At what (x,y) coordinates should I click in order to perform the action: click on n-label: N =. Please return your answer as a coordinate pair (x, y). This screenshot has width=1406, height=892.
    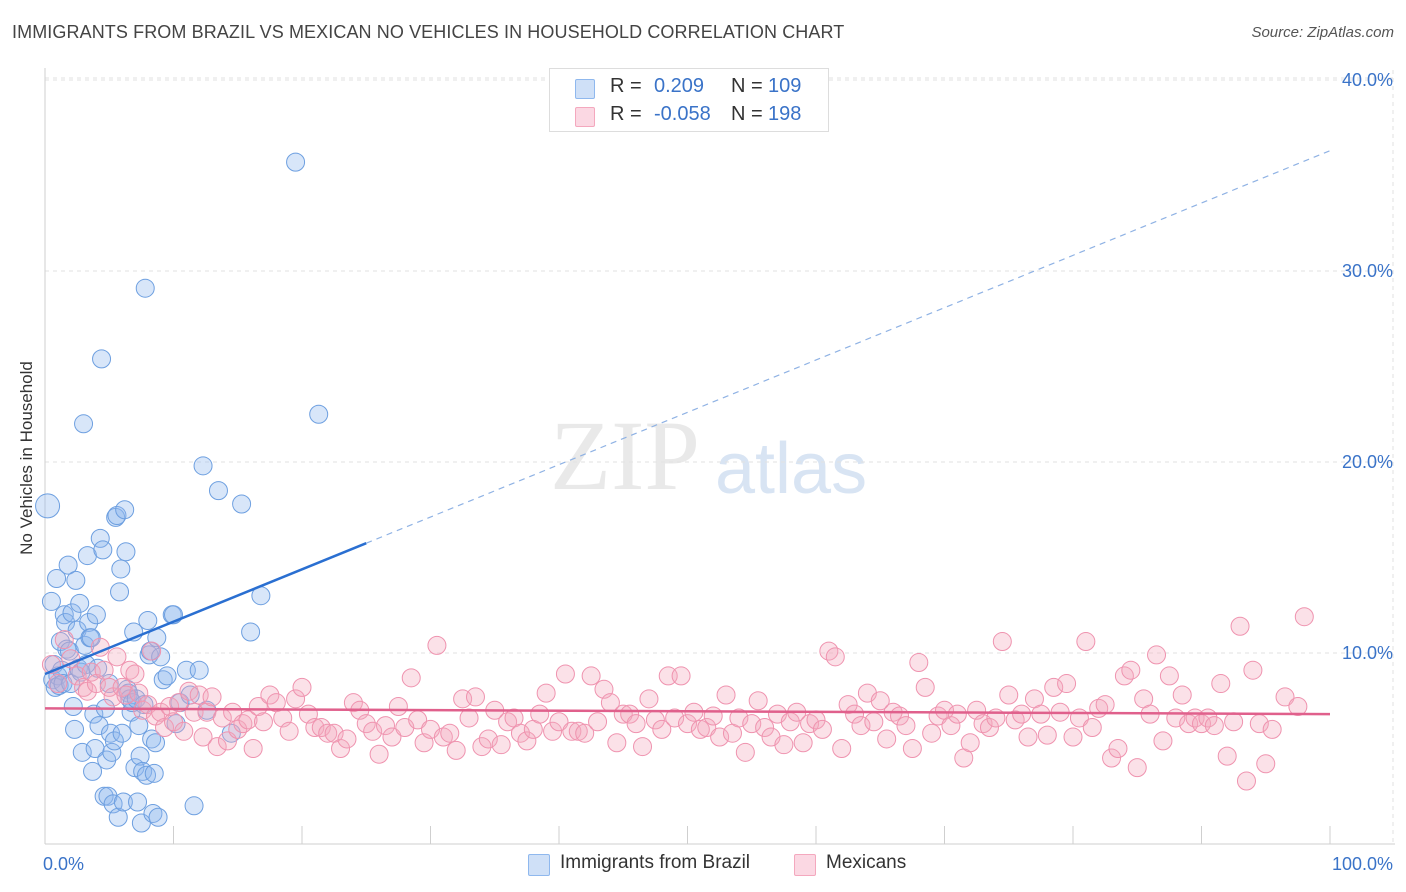
    Looking at the image, I should click on (747, 114).